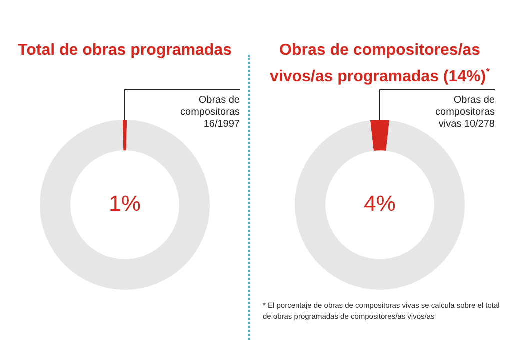 Image resolution: width=510 pixels, height=346 pixels. Describe the element at coordinates (125, 203) in the screenshot. I see `text: 1%` at that location.